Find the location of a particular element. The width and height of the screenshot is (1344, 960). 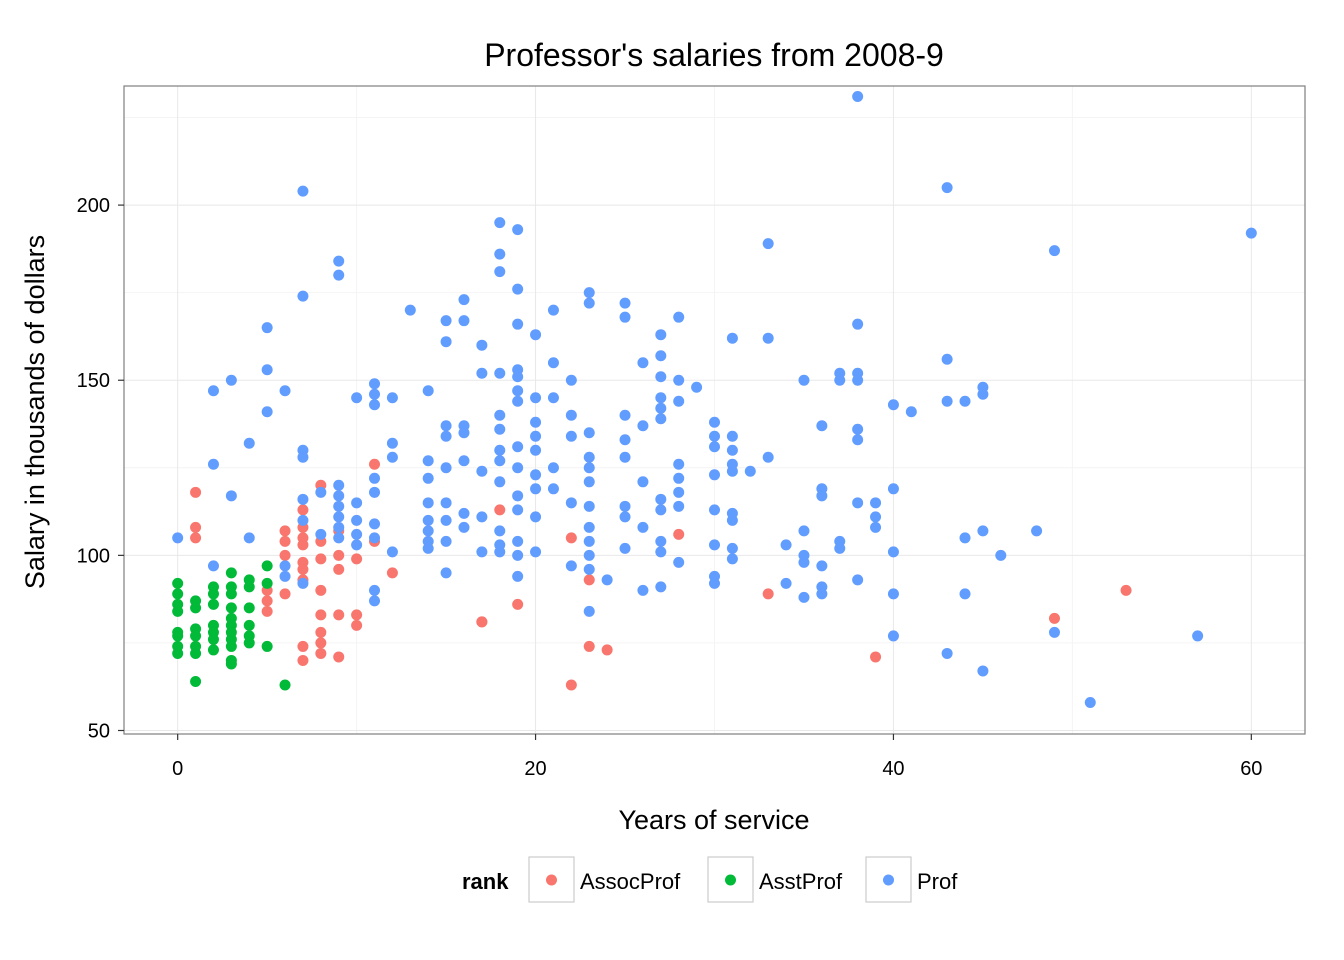

legend-label-prof: Prof is located at coordinates (937, 881).